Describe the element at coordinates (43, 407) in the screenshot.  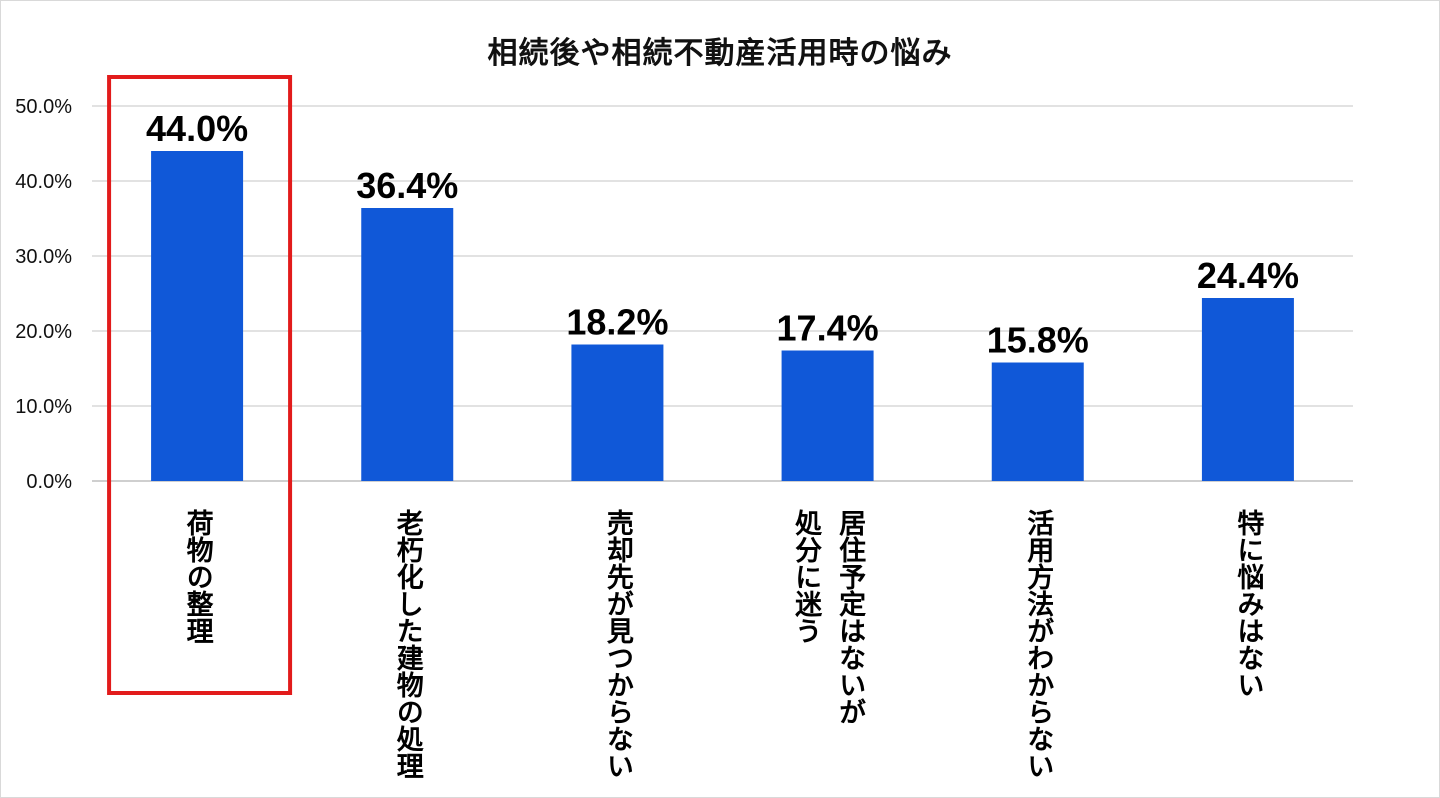
I see `y-tick-label: 10.0%` at that location.